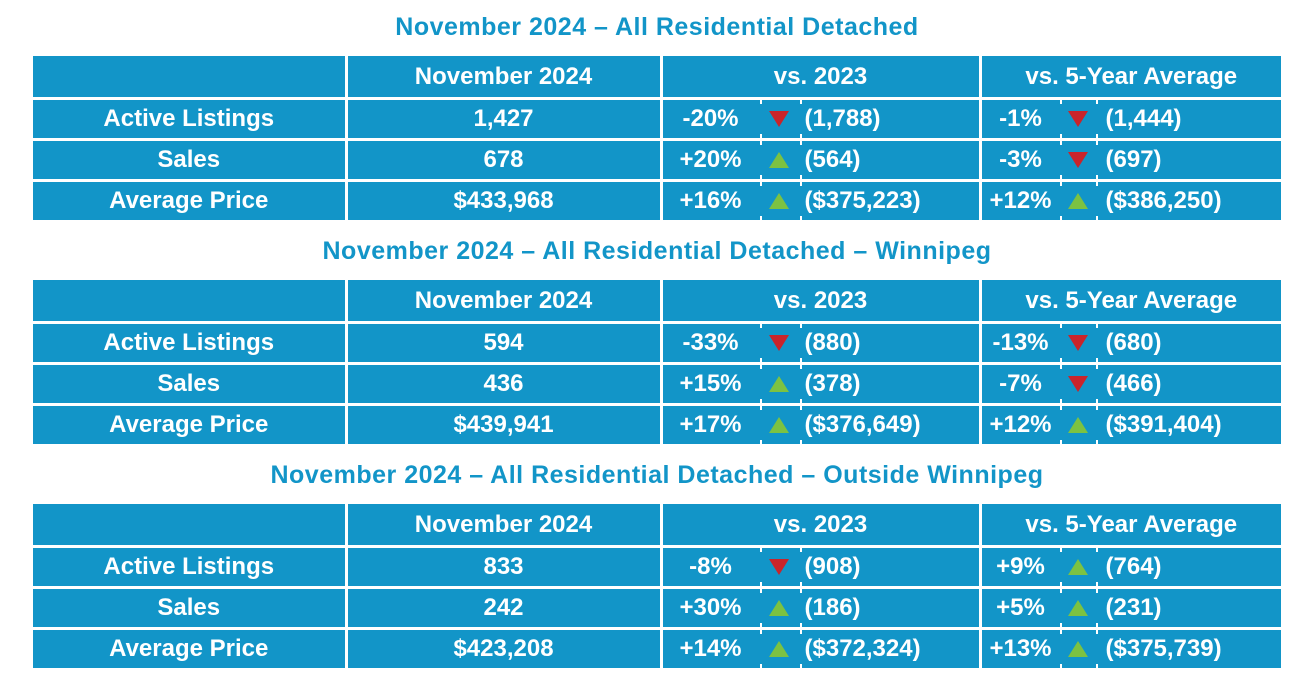 This screenshot has width=1303, height=686. Describe the element at coordinates (503, 343) in the screenshot. I see `current-value: 594` at that location.